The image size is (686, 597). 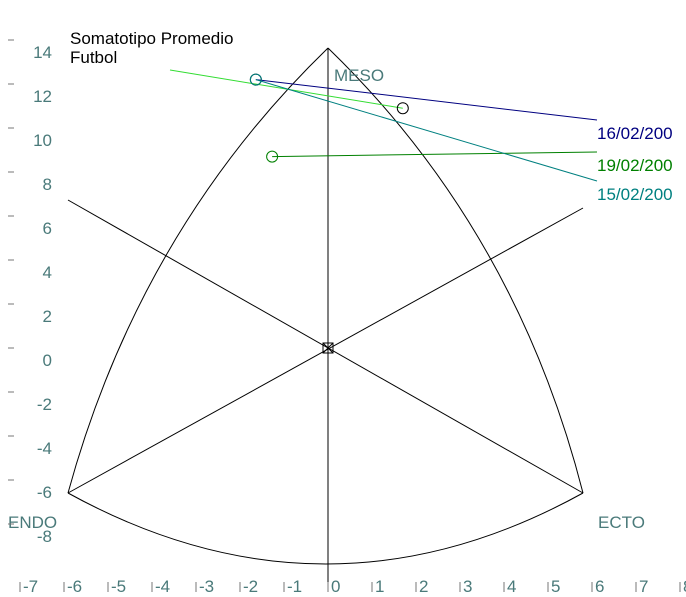 I want to click on x-tick-label: -2, so click(x=250, y=586).